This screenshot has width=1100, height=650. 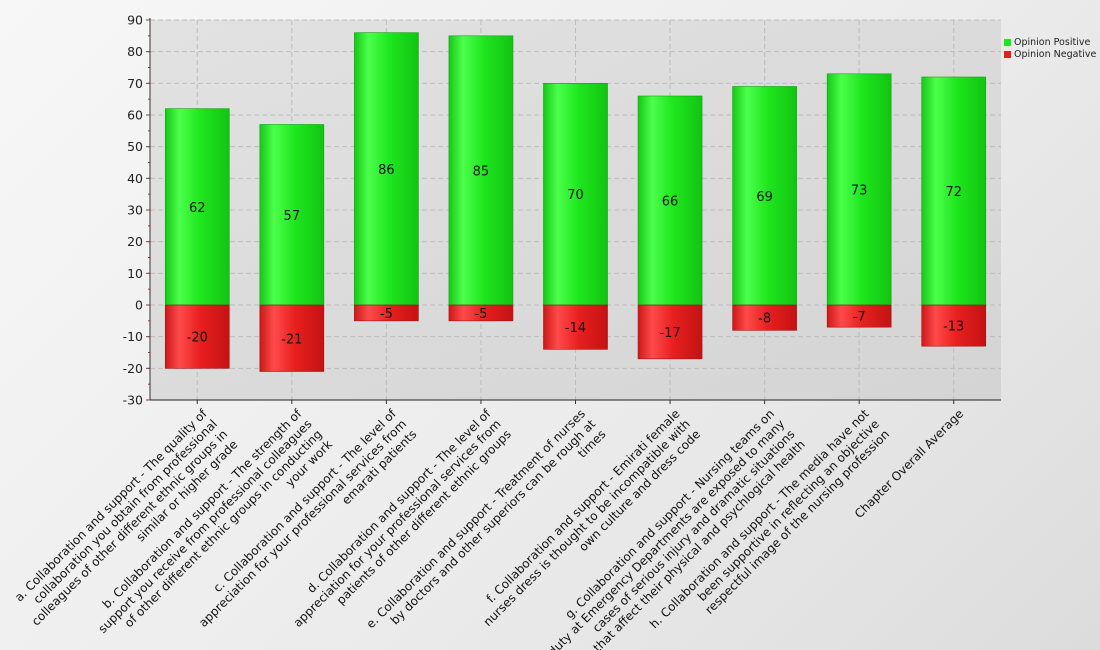 I want to click on y-tick-label: 70, so click(x=135, y=83).